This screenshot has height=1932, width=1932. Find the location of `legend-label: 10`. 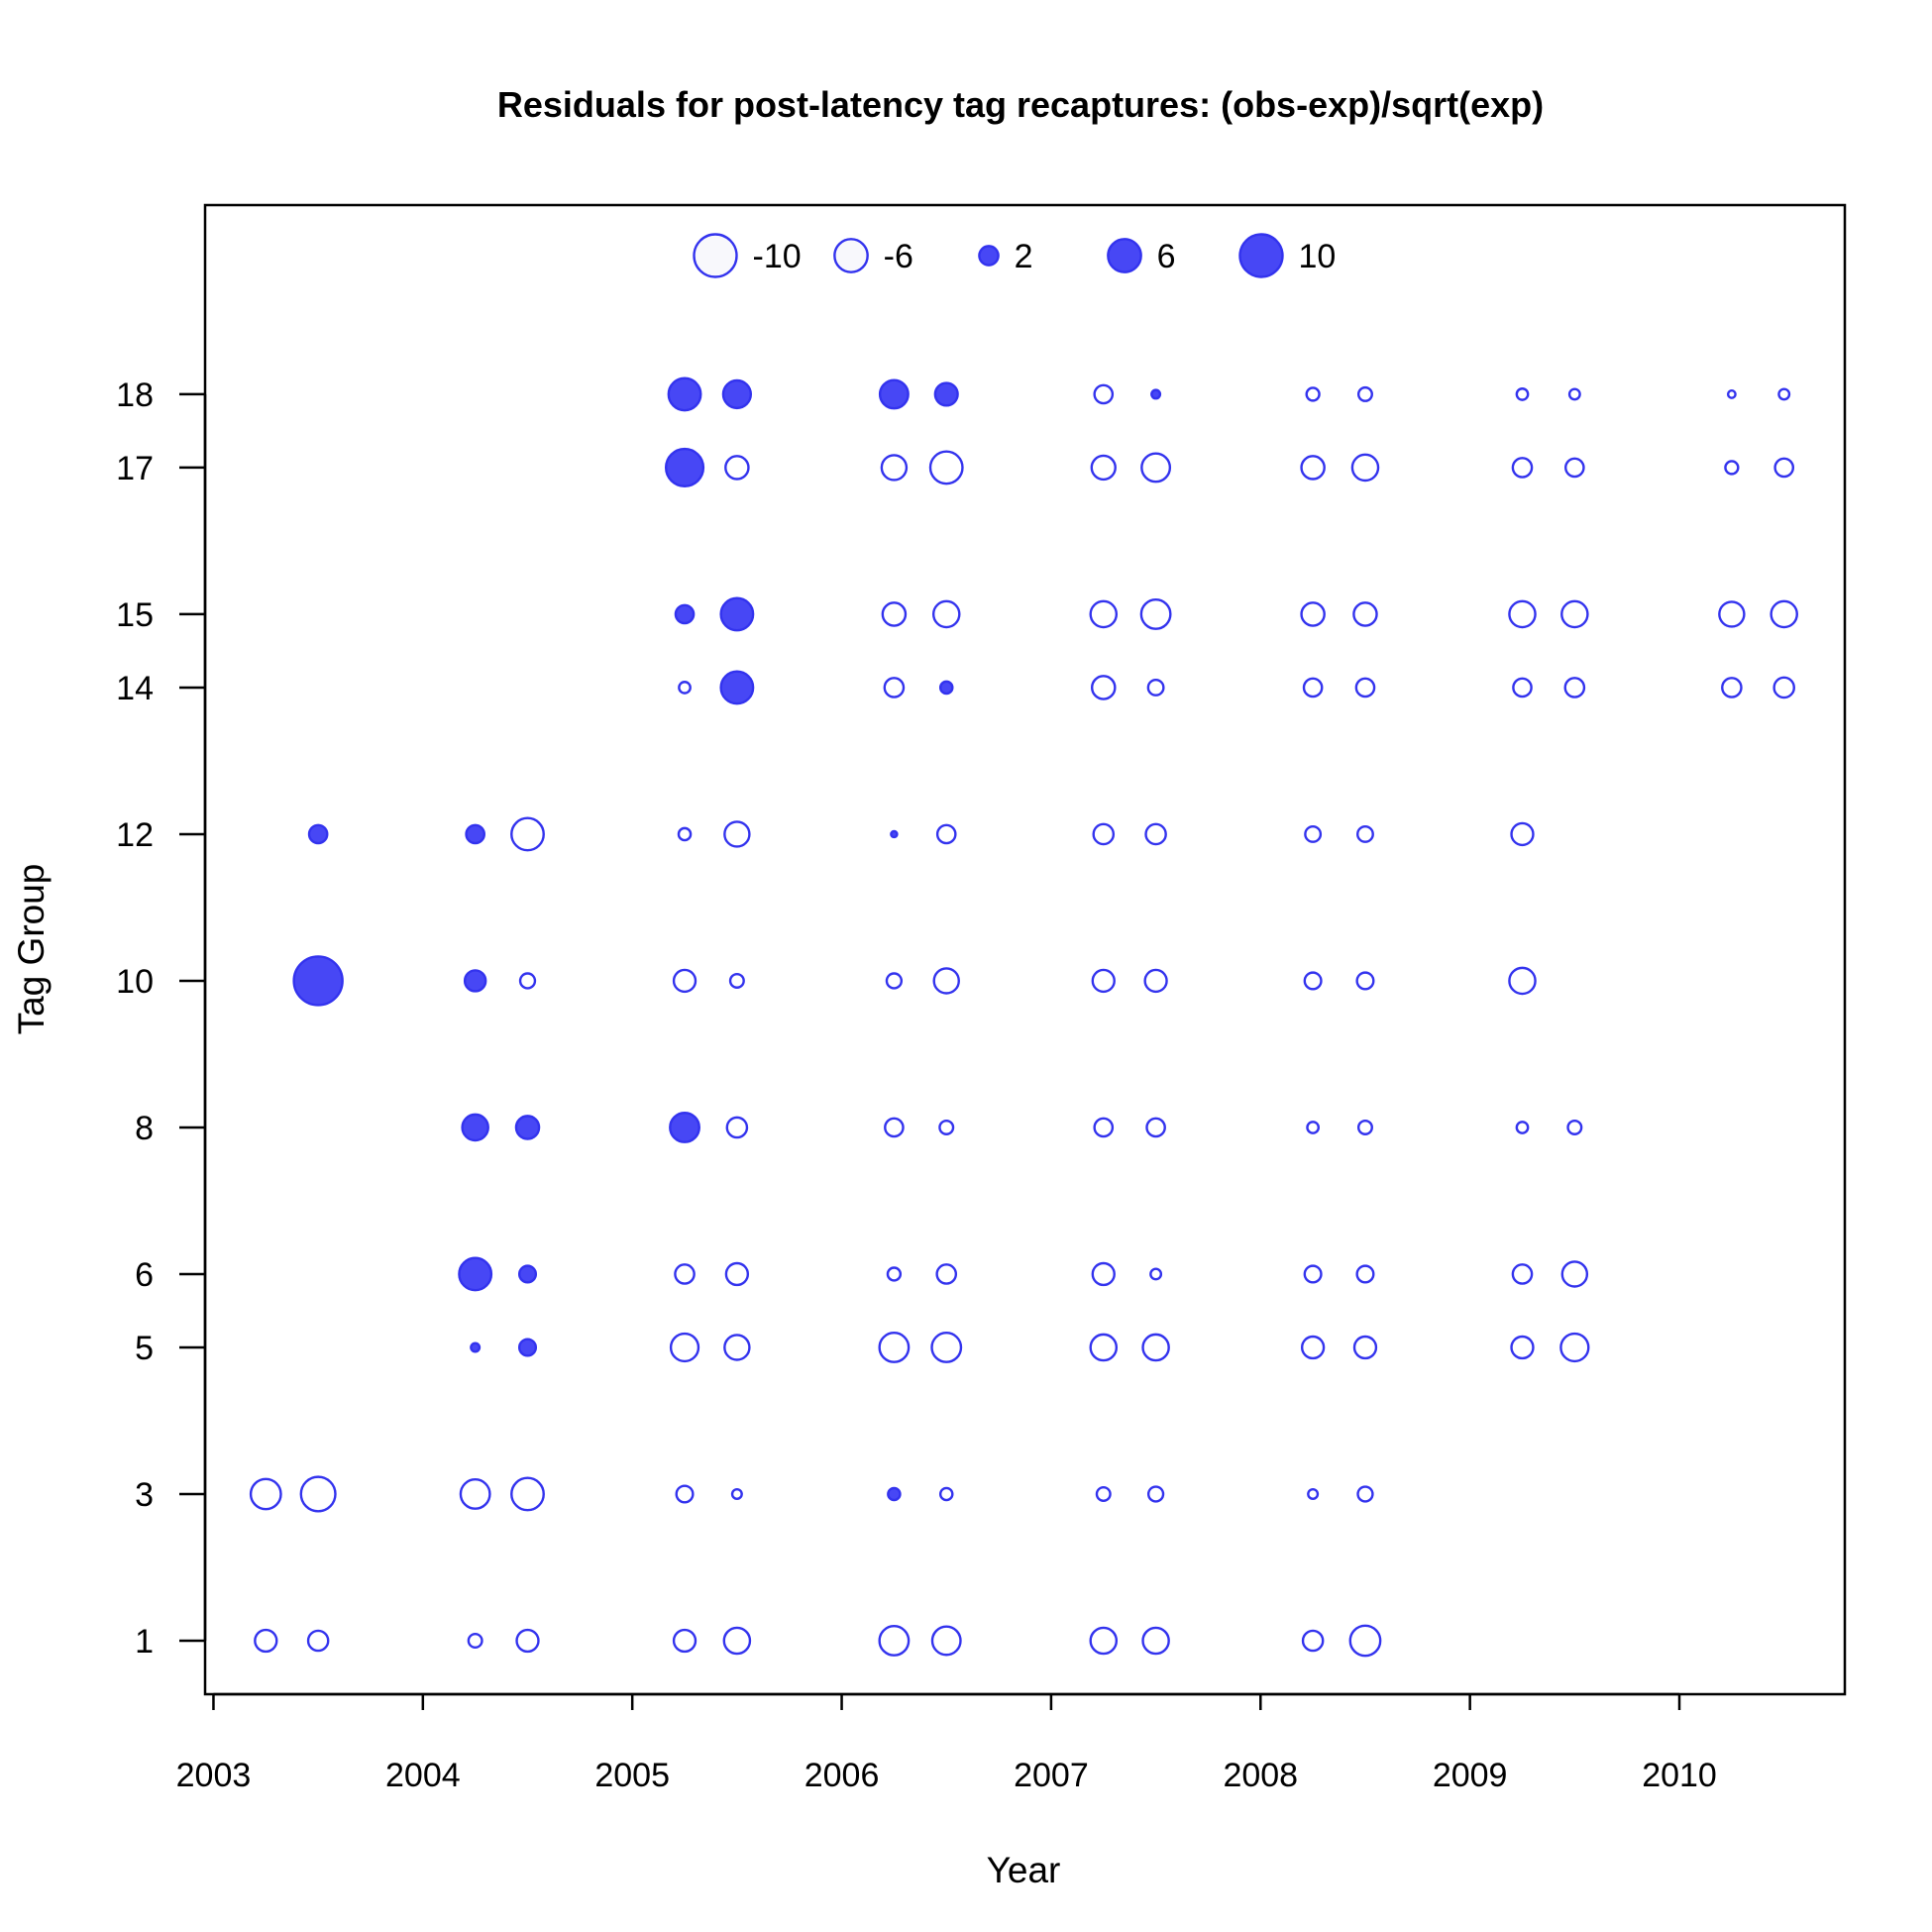

legend-label: 10 is located at coordinates (1318, 257).